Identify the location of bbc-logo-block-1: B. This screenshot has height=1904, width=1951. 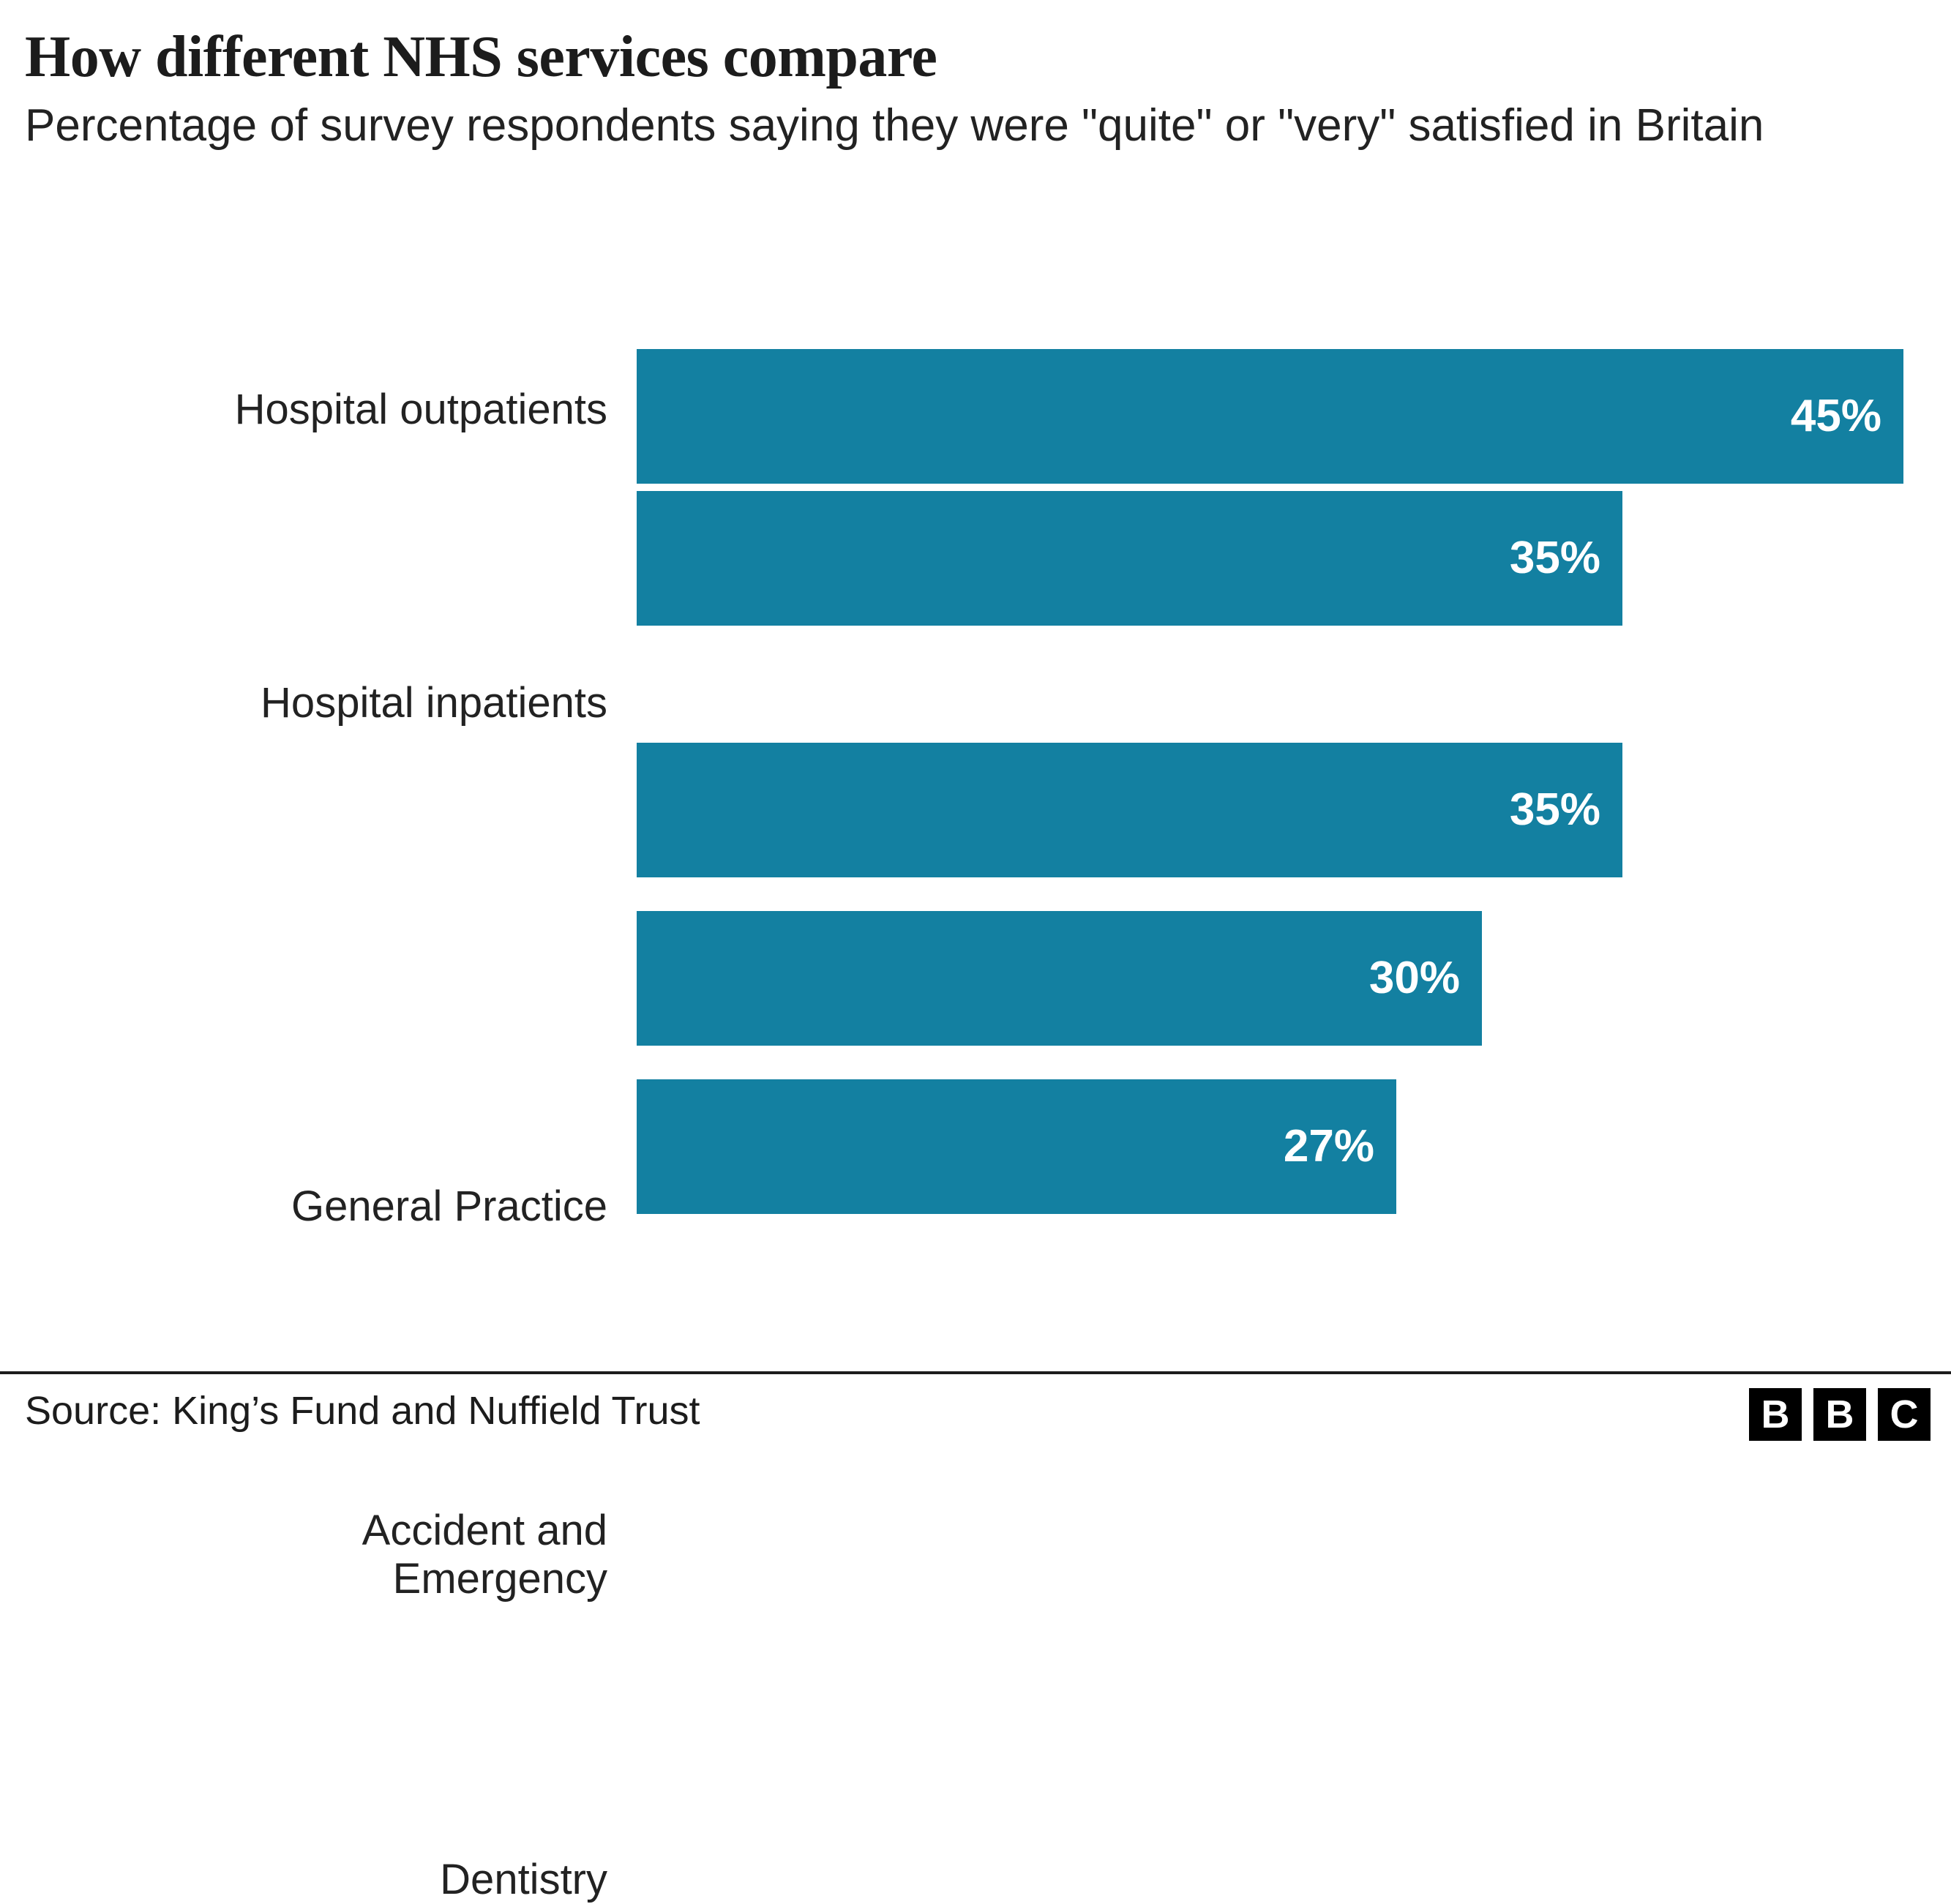
(1775, 1414).